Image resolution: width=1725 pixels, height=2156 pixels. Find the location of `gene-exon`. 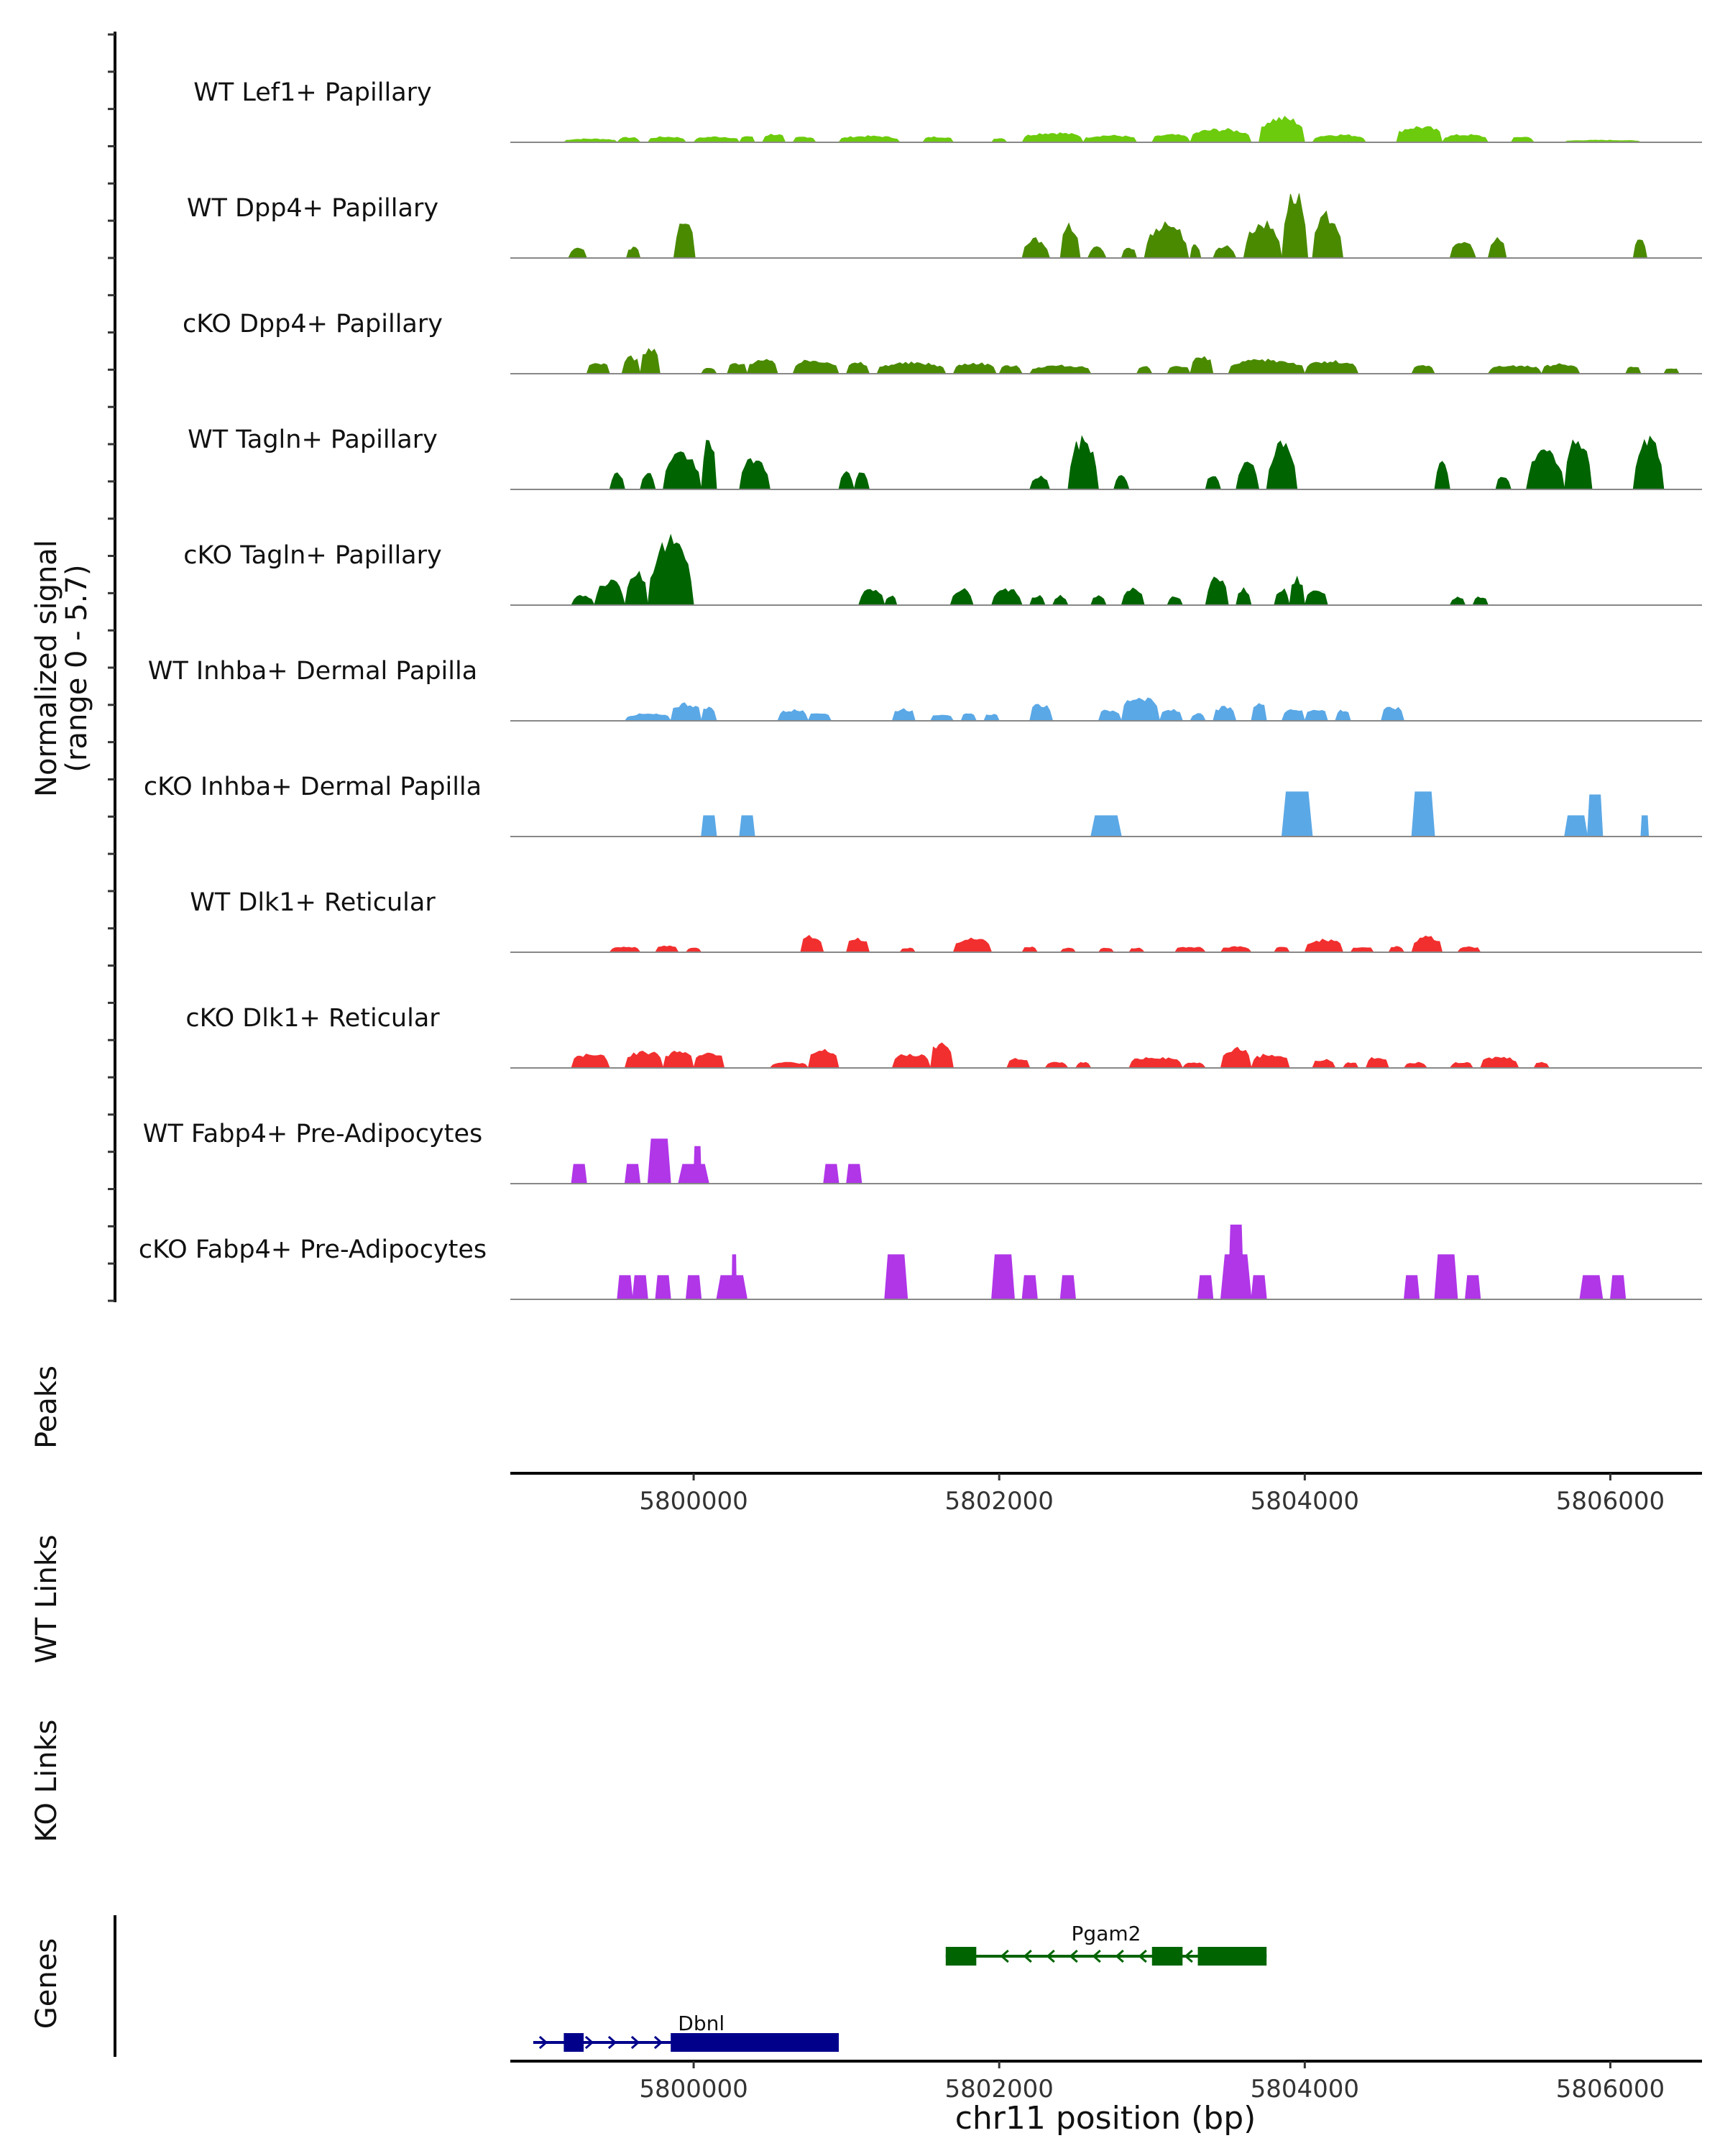

gene-exon is located at coordinates (961, 1957).